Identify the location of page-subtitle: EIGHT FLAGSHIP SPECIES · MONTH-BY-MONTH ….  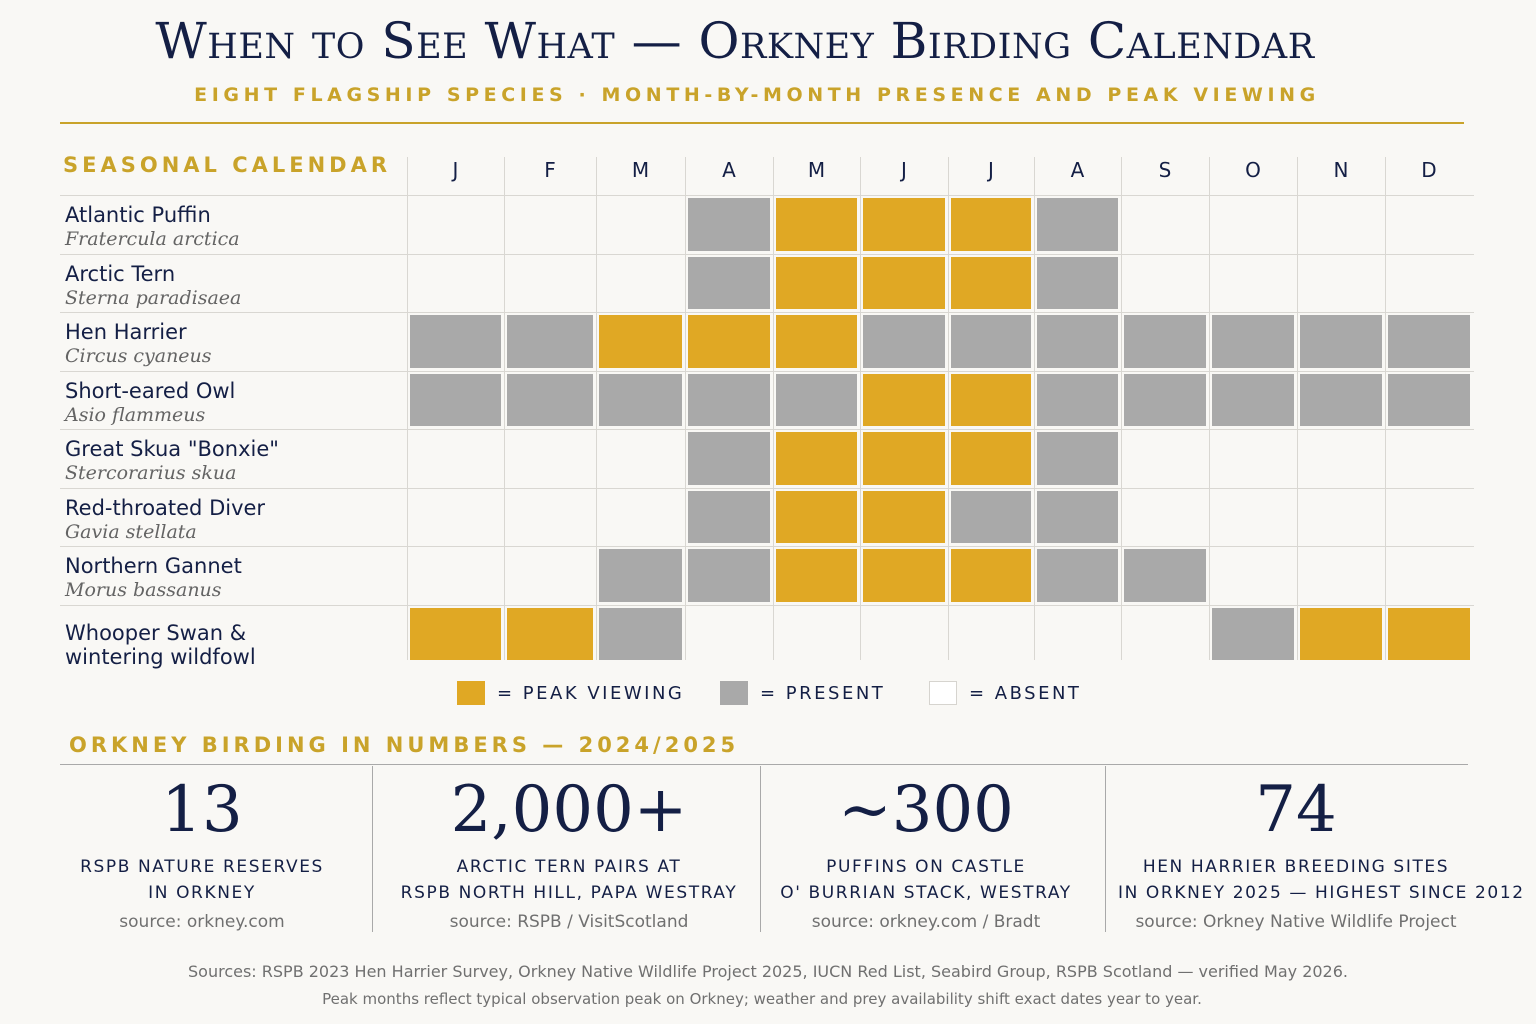
(757, 95).